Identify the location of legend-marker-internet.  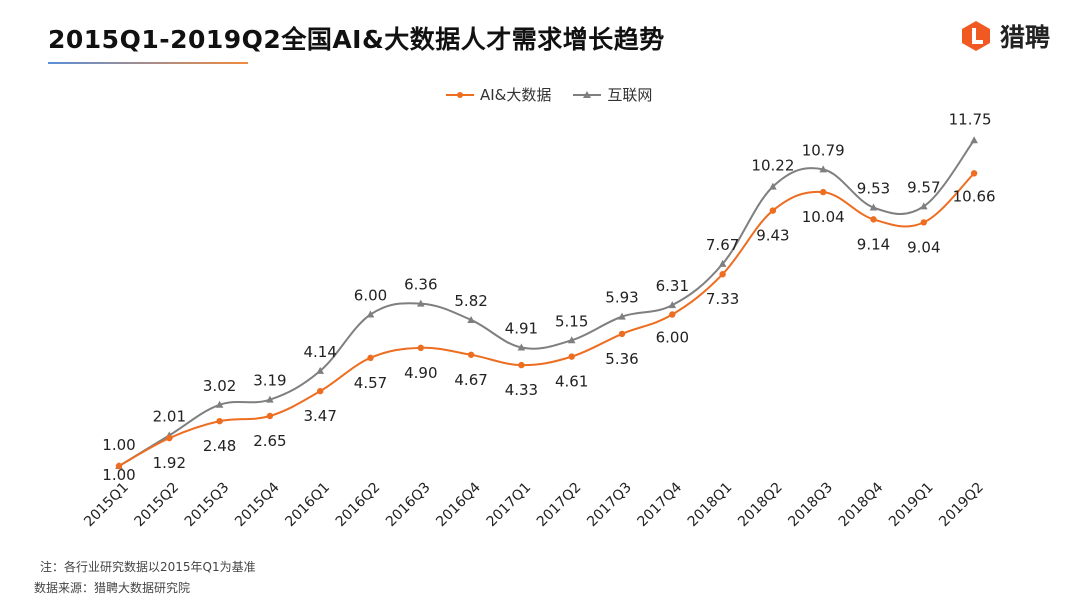
(587, 94).